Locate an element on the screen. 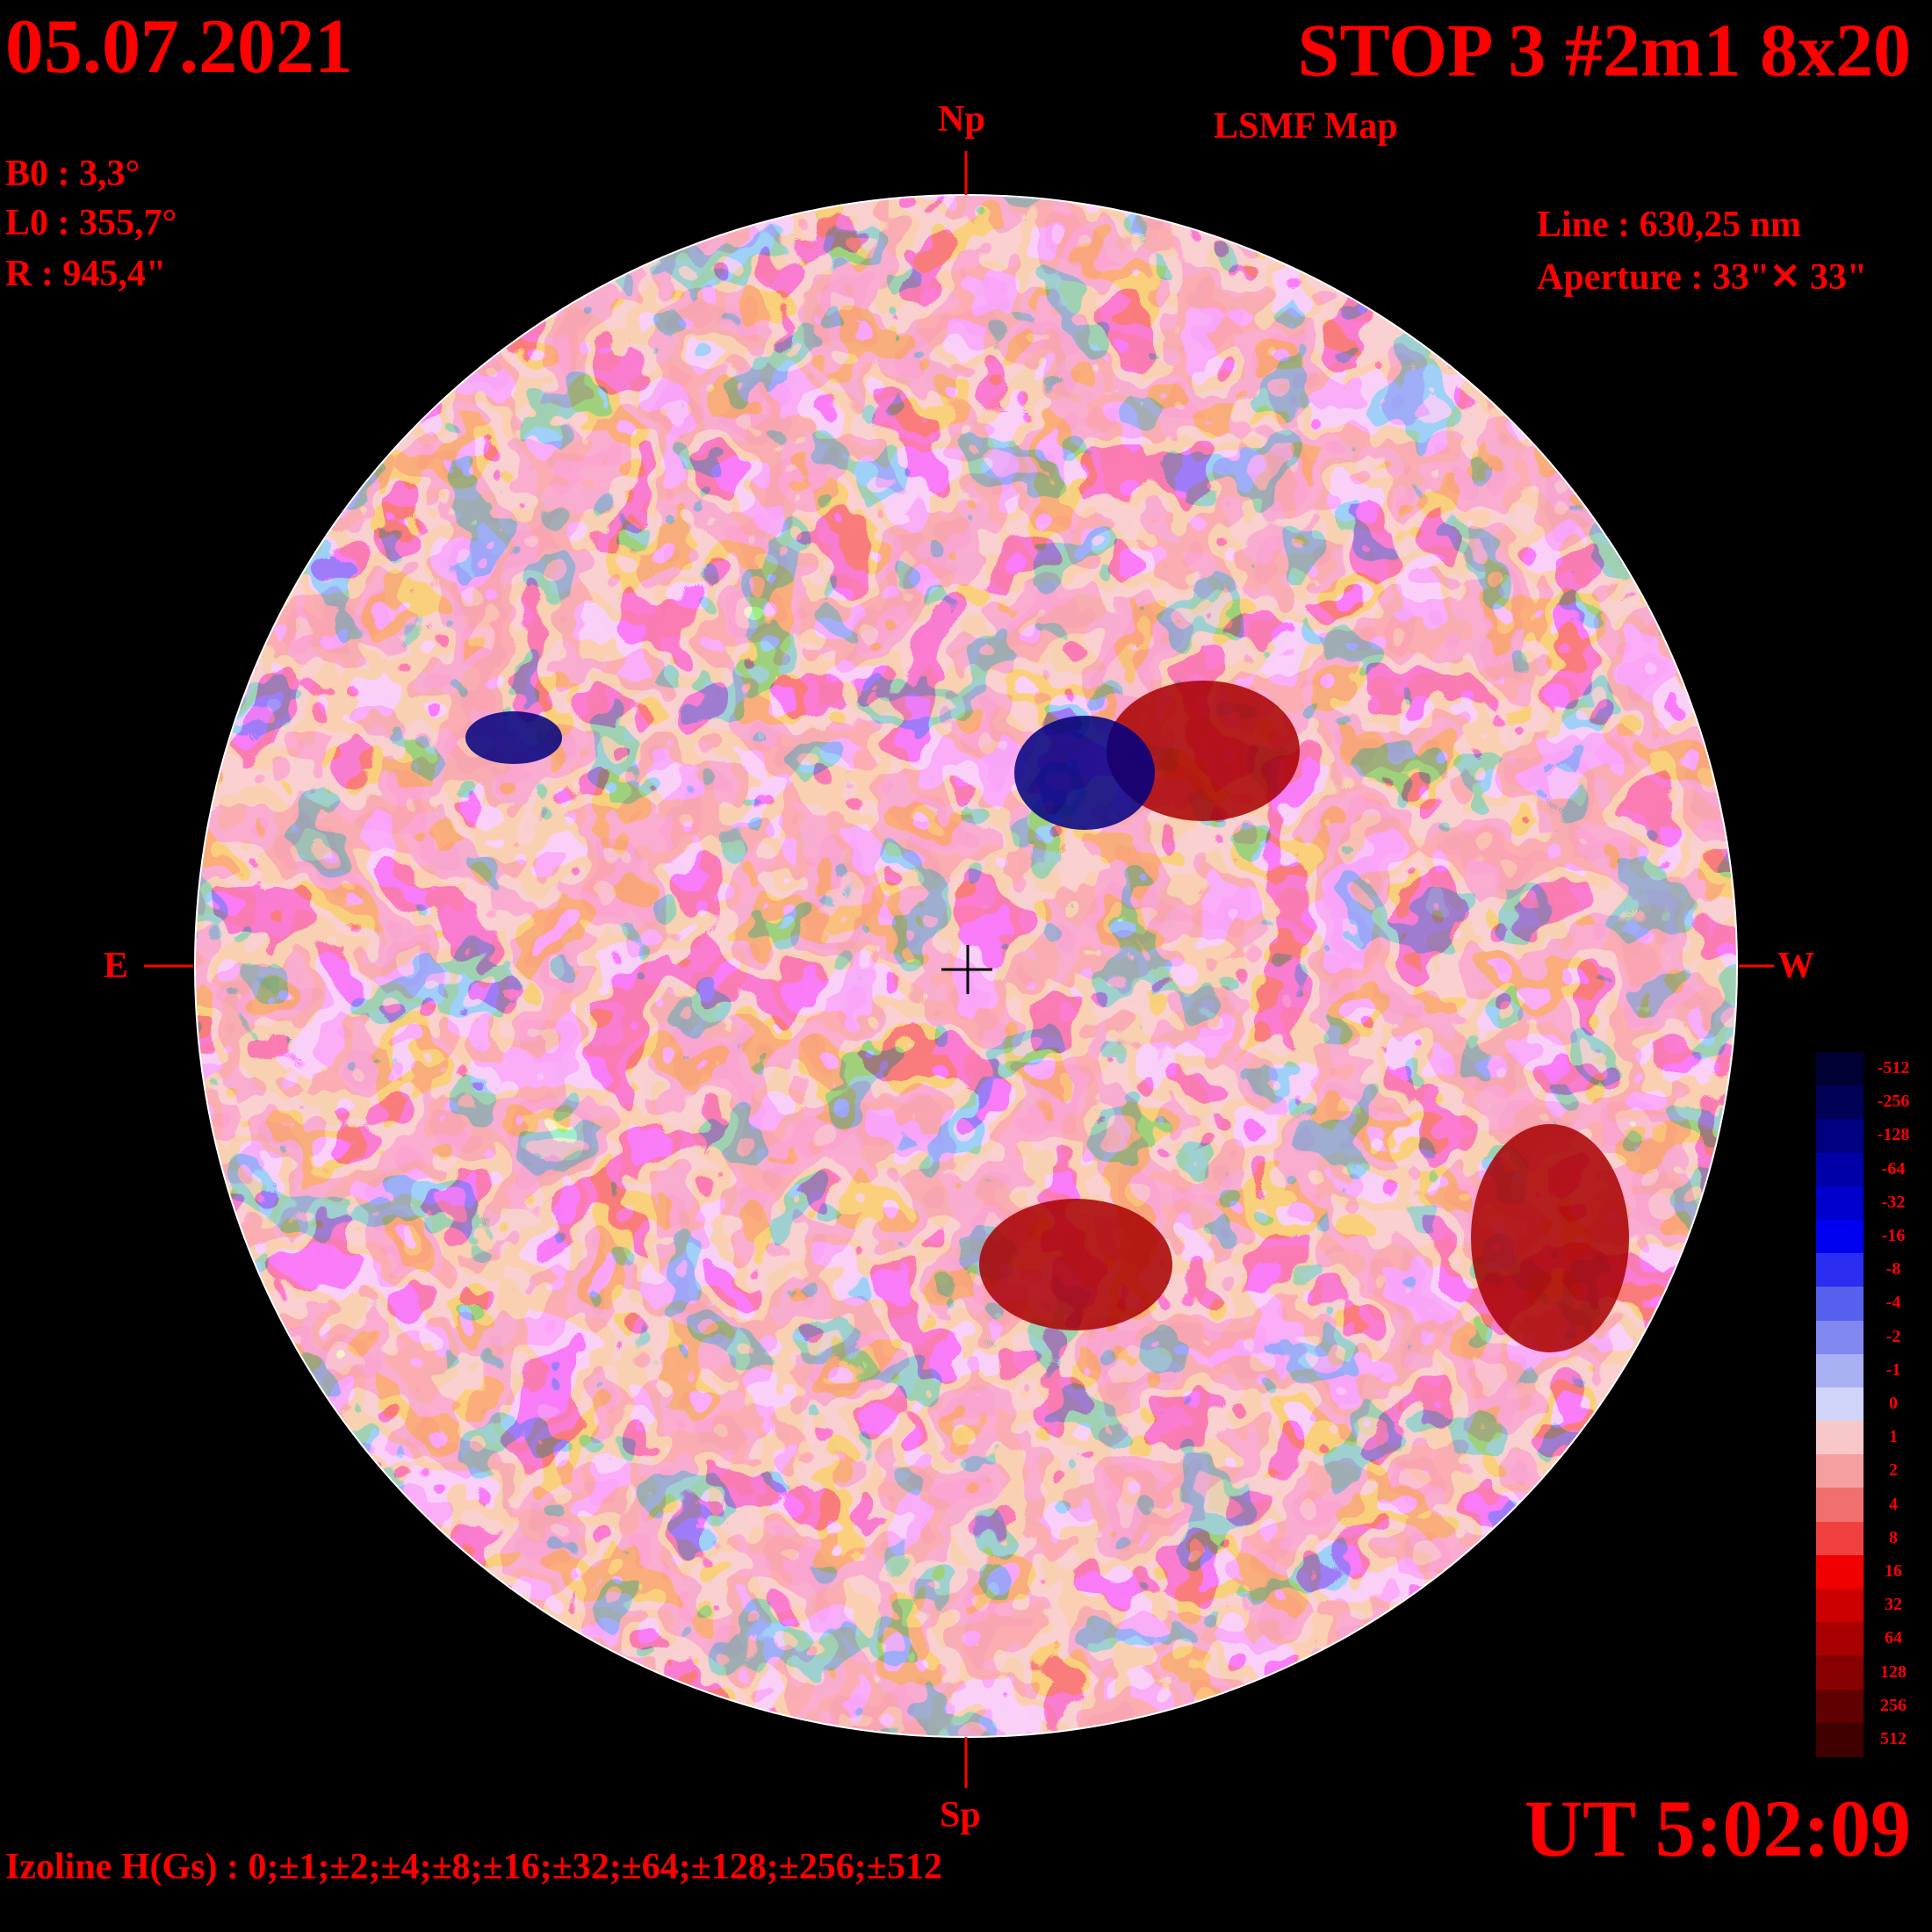  legend-tick-label: -8 is located at coordinates (1893, 1270).